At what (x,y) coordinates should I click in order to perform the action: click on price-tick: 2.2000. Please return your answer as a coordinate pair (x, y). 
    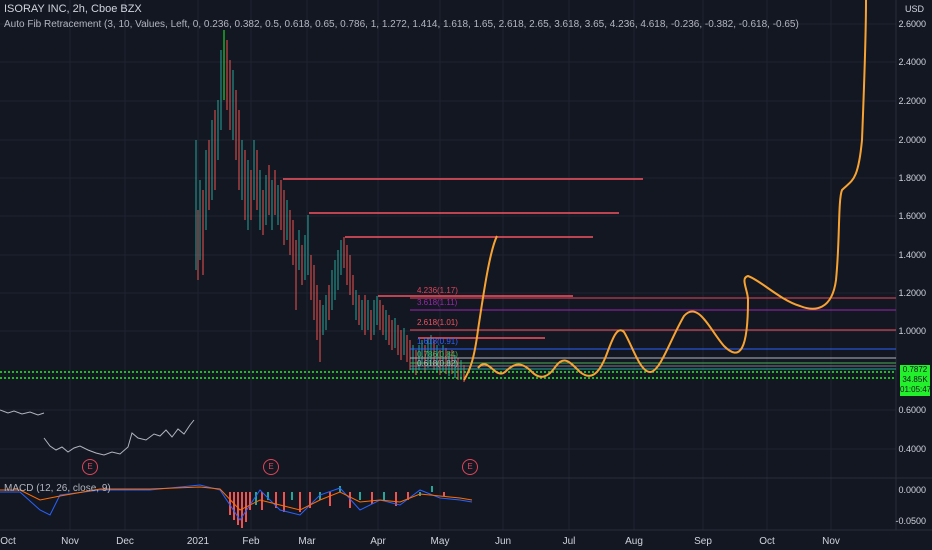
    Looking at the image, I should click on (912, 101).